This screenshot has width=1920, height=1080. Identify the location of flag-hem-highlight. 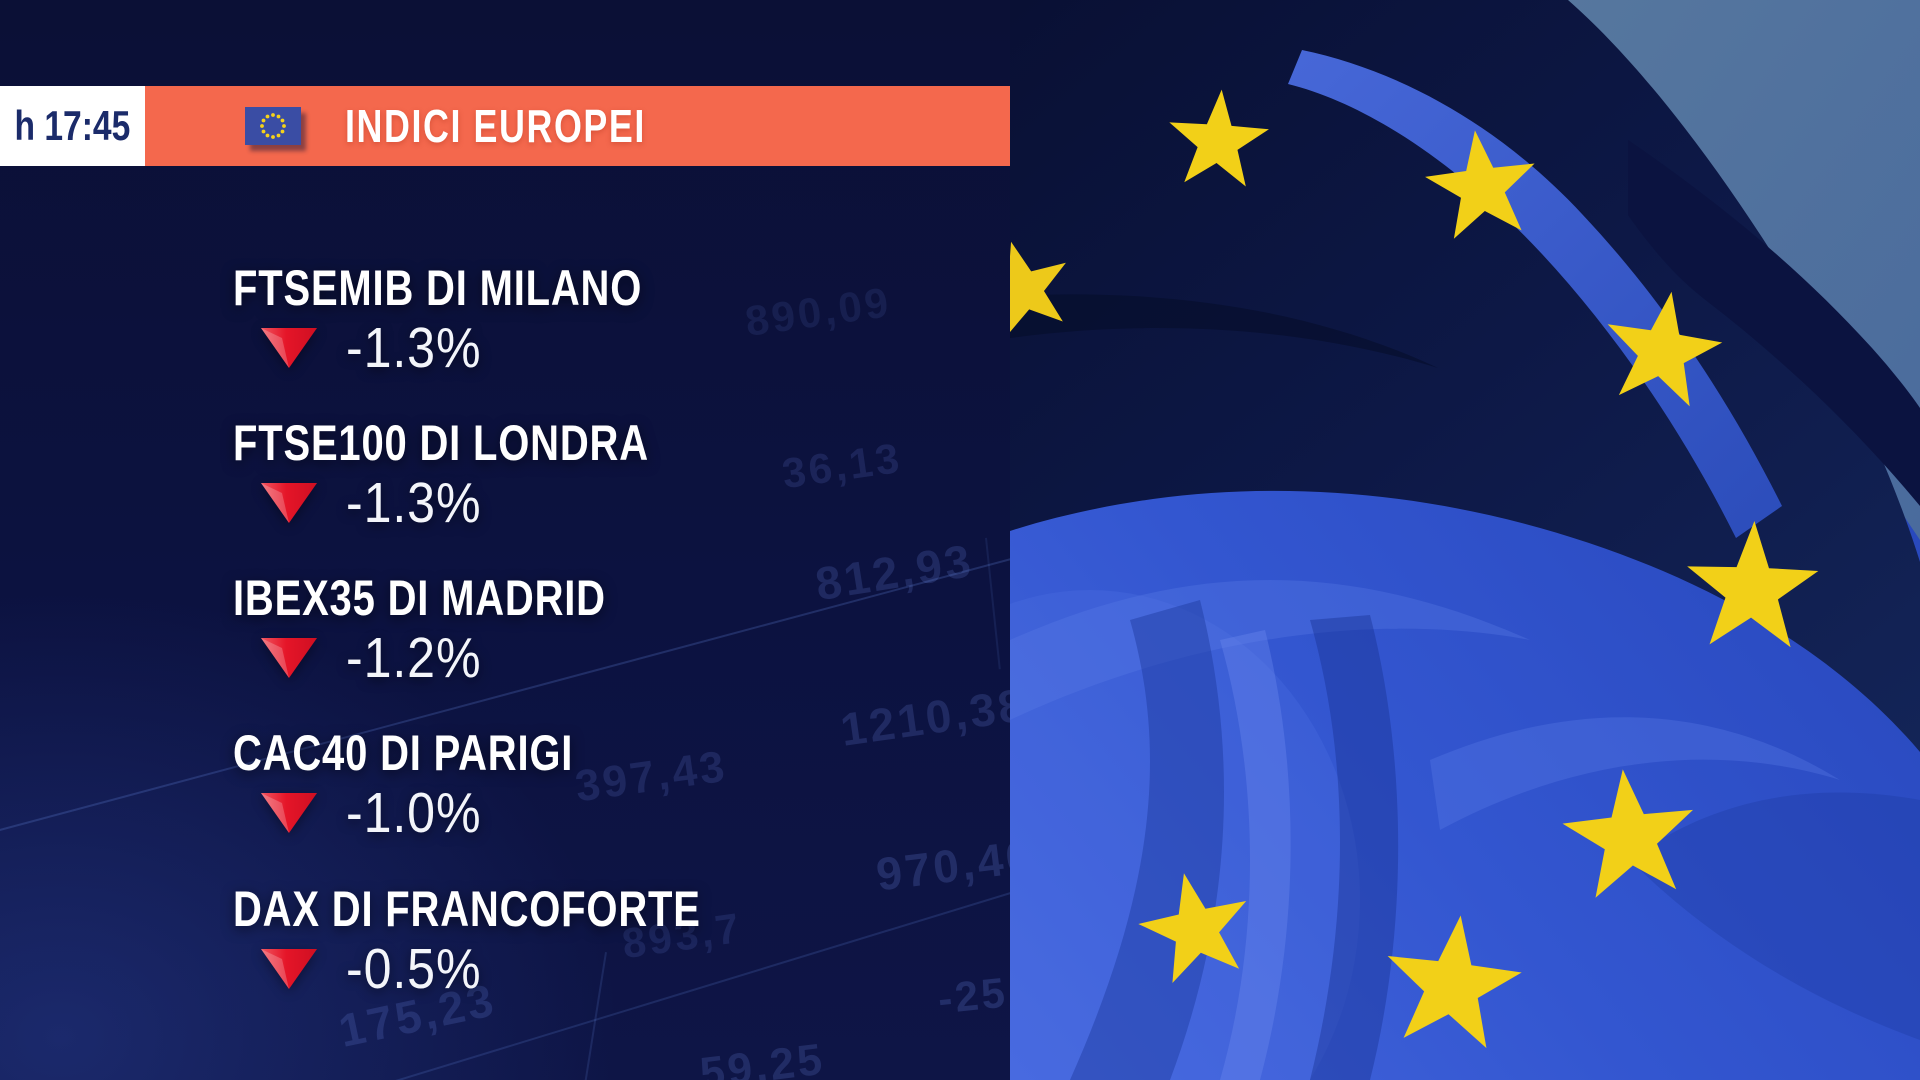
(1535, 294).